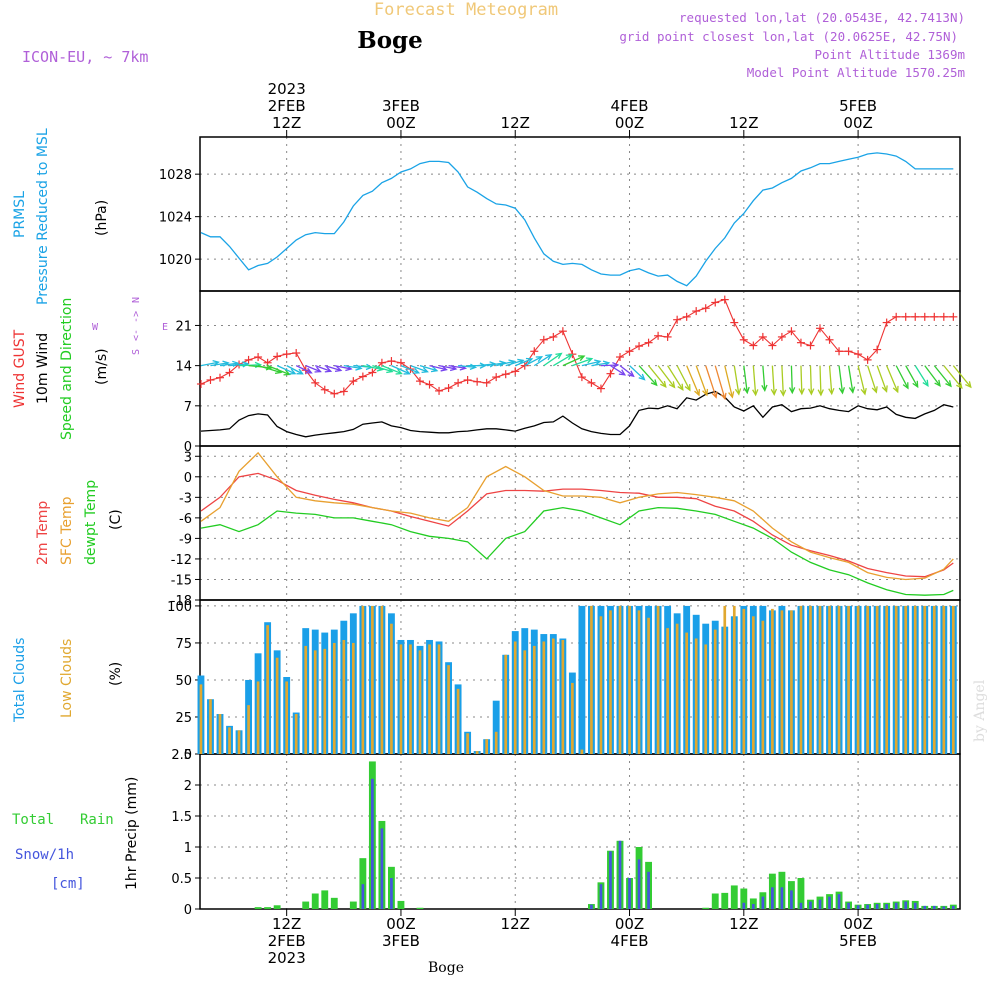  What do you see at coordinates (287, 958) in the screenshot?
I see `bottom-time-label: 2023` at bounding box center [287, 958].